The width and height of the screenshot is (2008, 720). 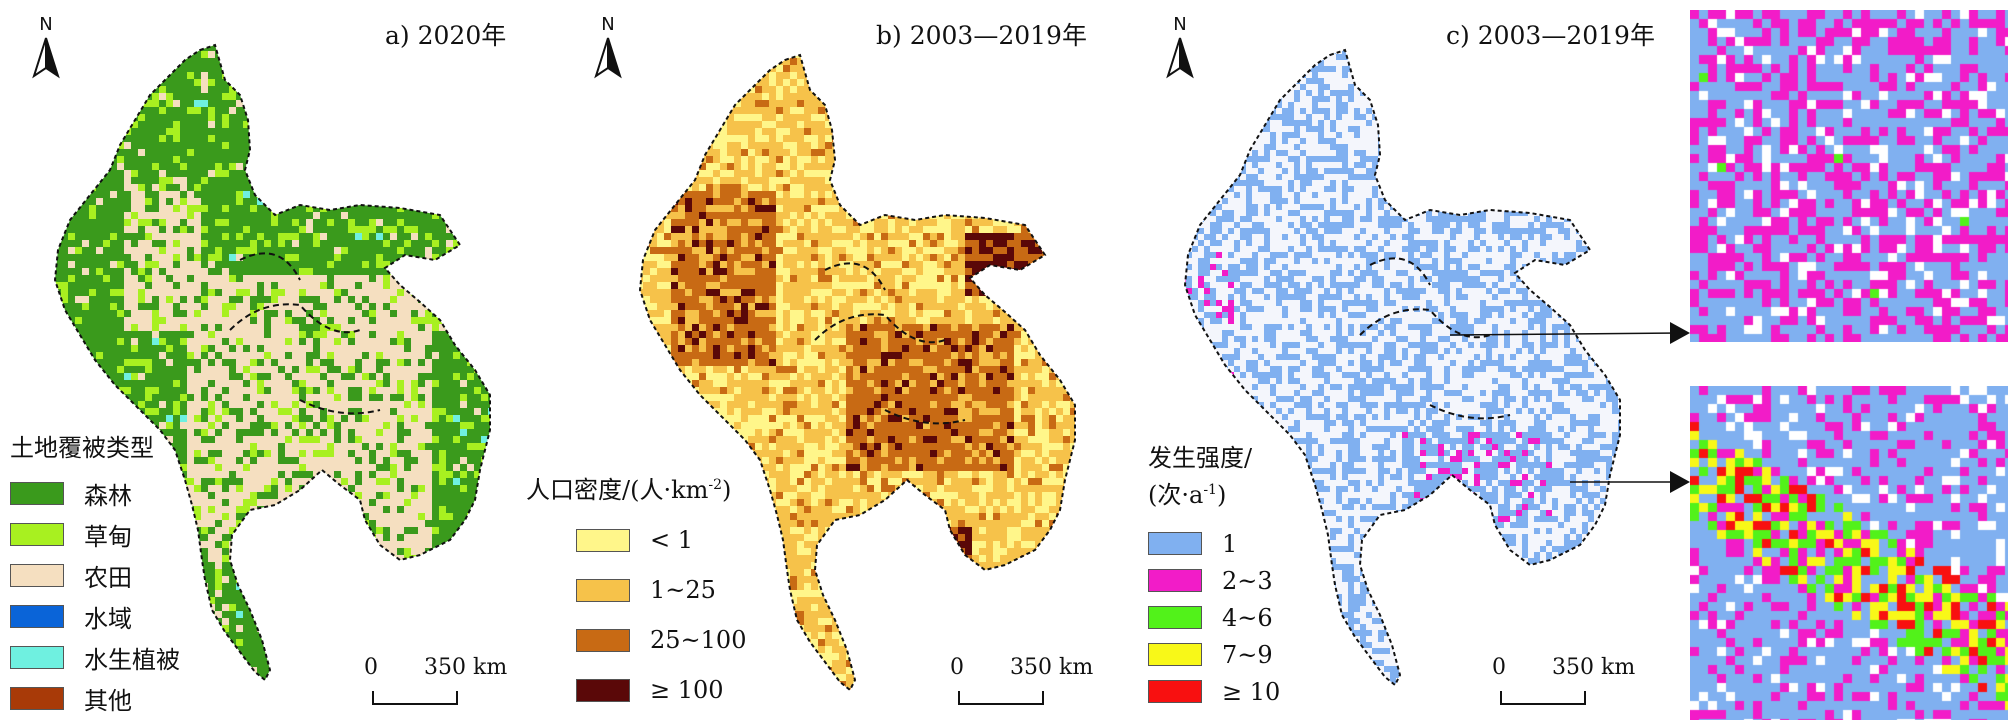 I want to click on legend-item-ge-100: ≥ 100, so click(x=661, y=690).